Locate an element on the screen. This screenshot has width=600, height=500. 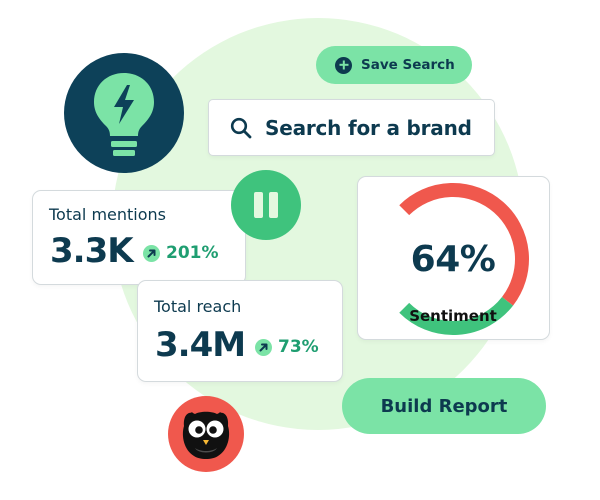
plus-circle-icon is located at coordinates (343, 65).